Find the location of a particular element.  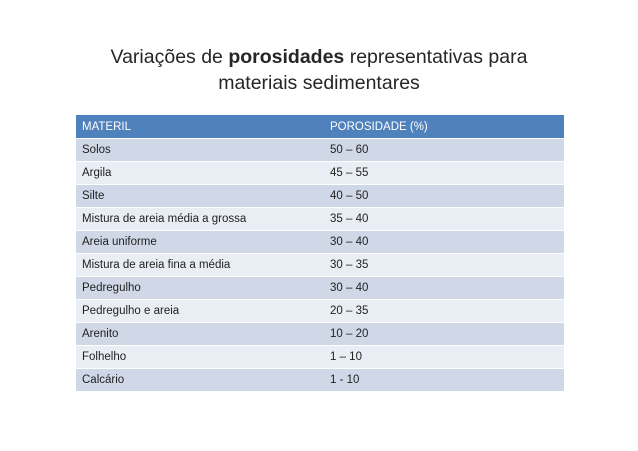

cell-material: Mistura de areia fina a média is located at coordinates (200, 265).